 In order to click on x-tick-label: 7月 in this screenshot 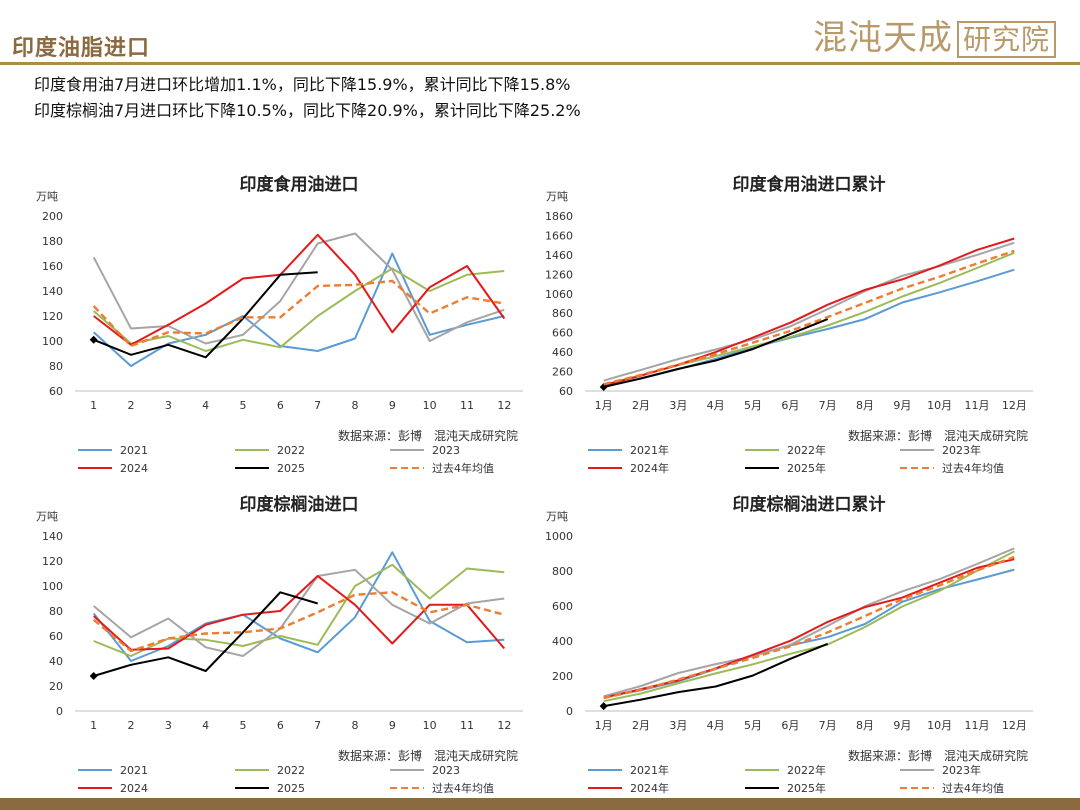, I will do `click(828, 725)`.